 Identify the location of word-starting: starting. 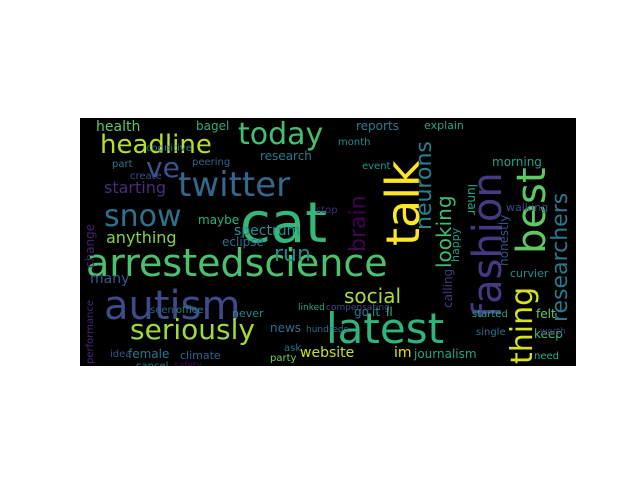
(135, 187).